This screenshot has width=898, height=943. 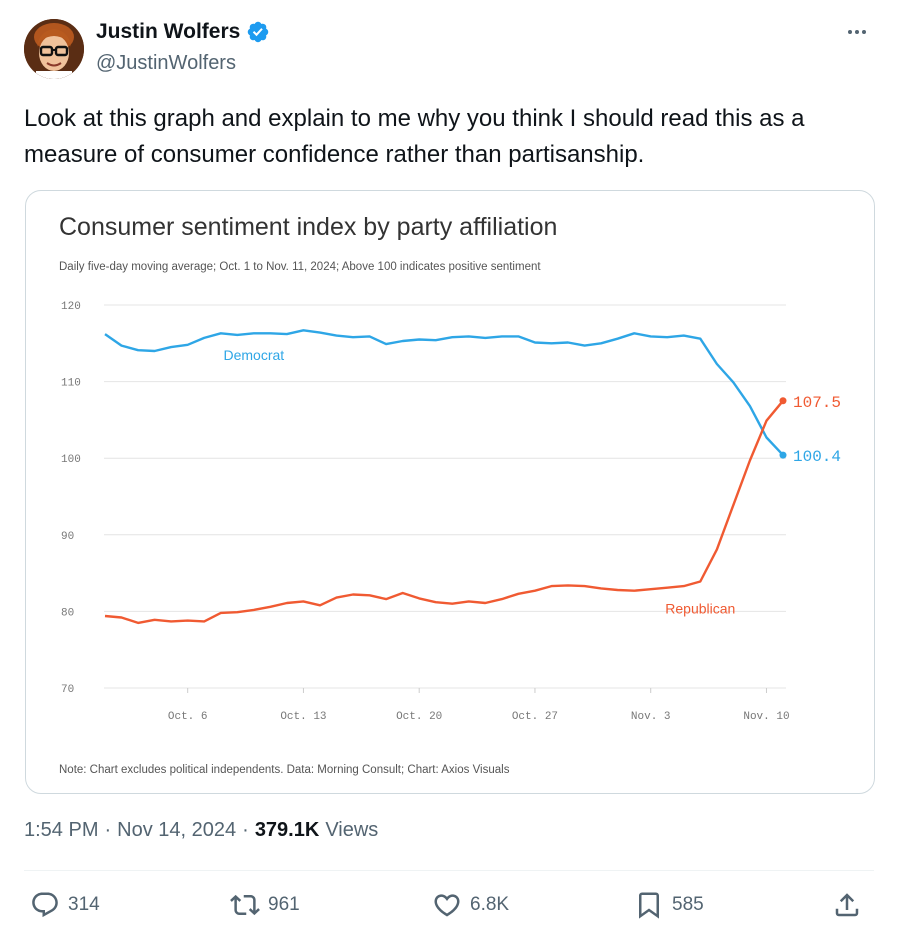 I want to click on more-icon, so click(x=857, y=32).